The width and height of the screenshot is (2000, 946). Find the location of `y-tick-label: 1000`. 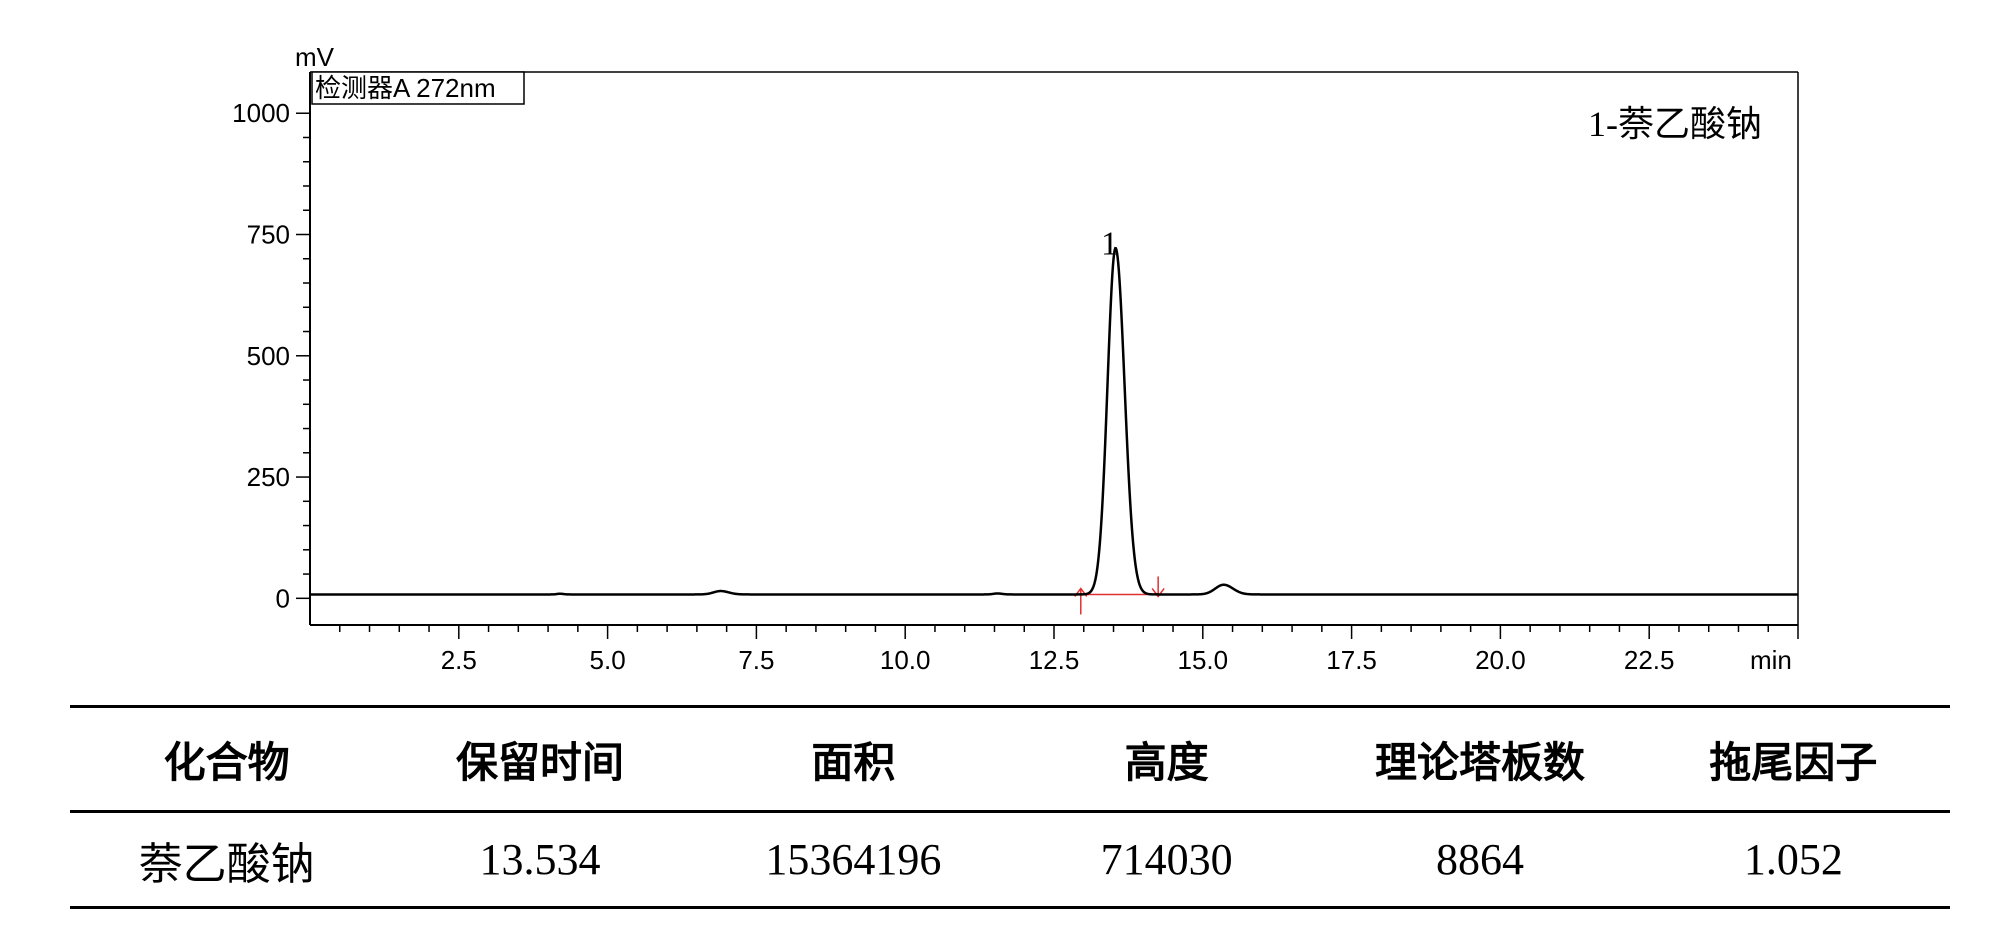

y-tick-label: 1000 is located at coordinates (261, 113).